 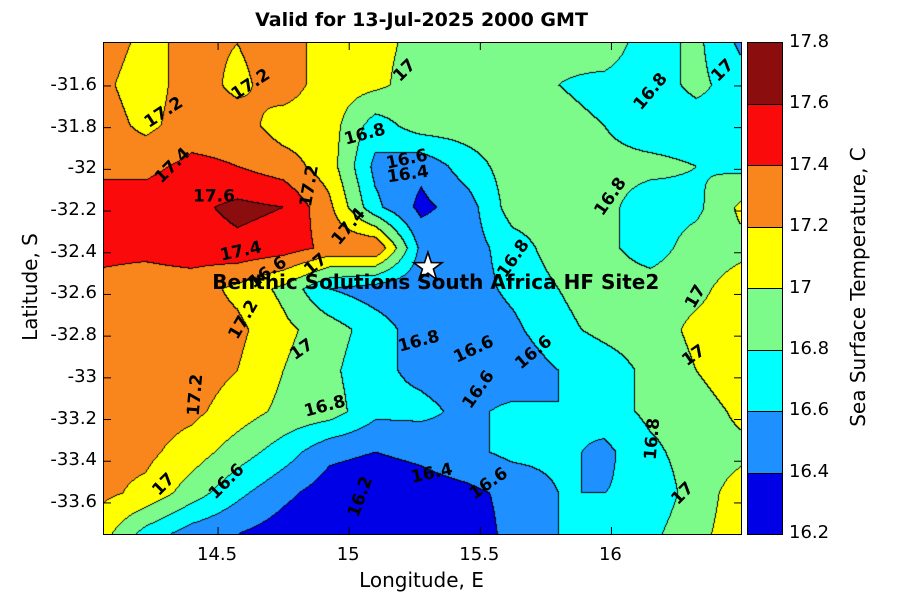 What do you see at coordinates (479, 554) in the screenshot?
I see `x-tick-label: 15.5` at bounding box center [479, 554].